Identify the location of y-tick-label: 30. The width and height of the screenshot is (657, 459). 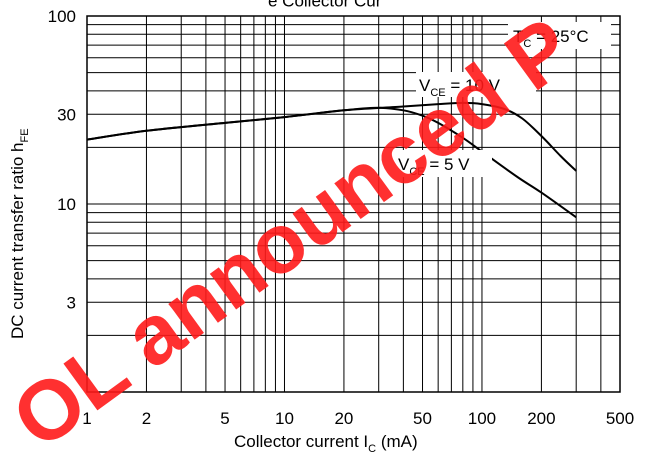
(66, 114).